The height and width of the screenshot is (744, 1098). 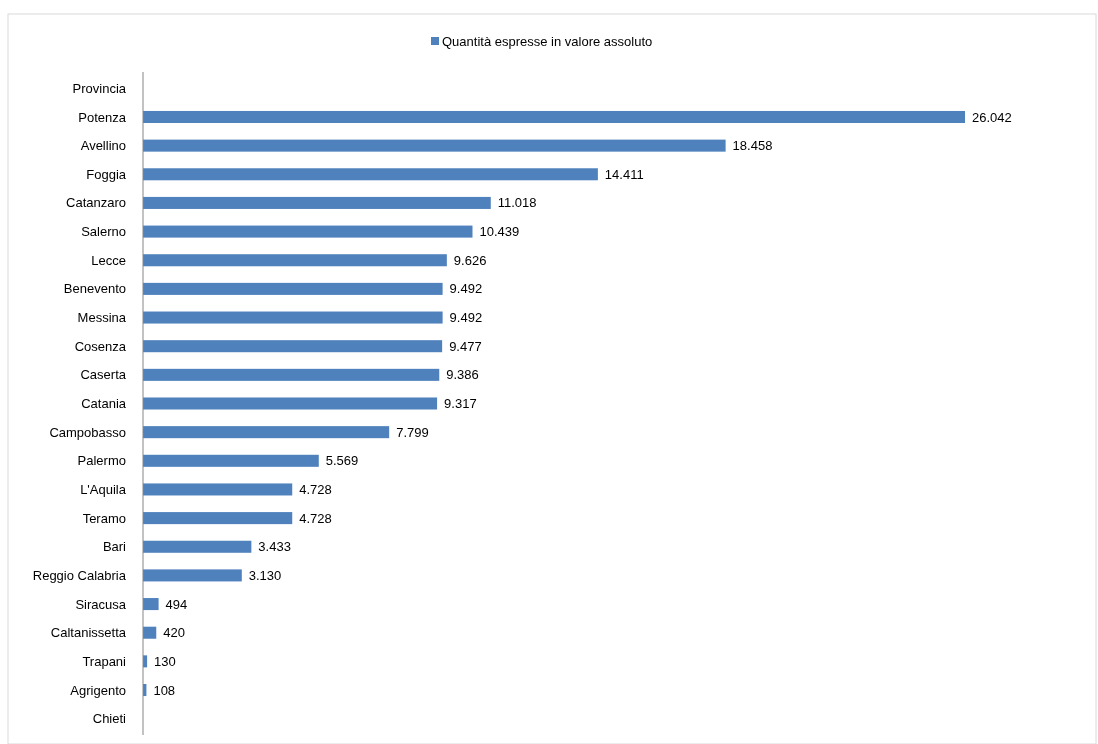 What do you see at coordinates (104, 404) in the screenshot?
I see `y-tick-label: Catania` at bounding box center [104, 404].